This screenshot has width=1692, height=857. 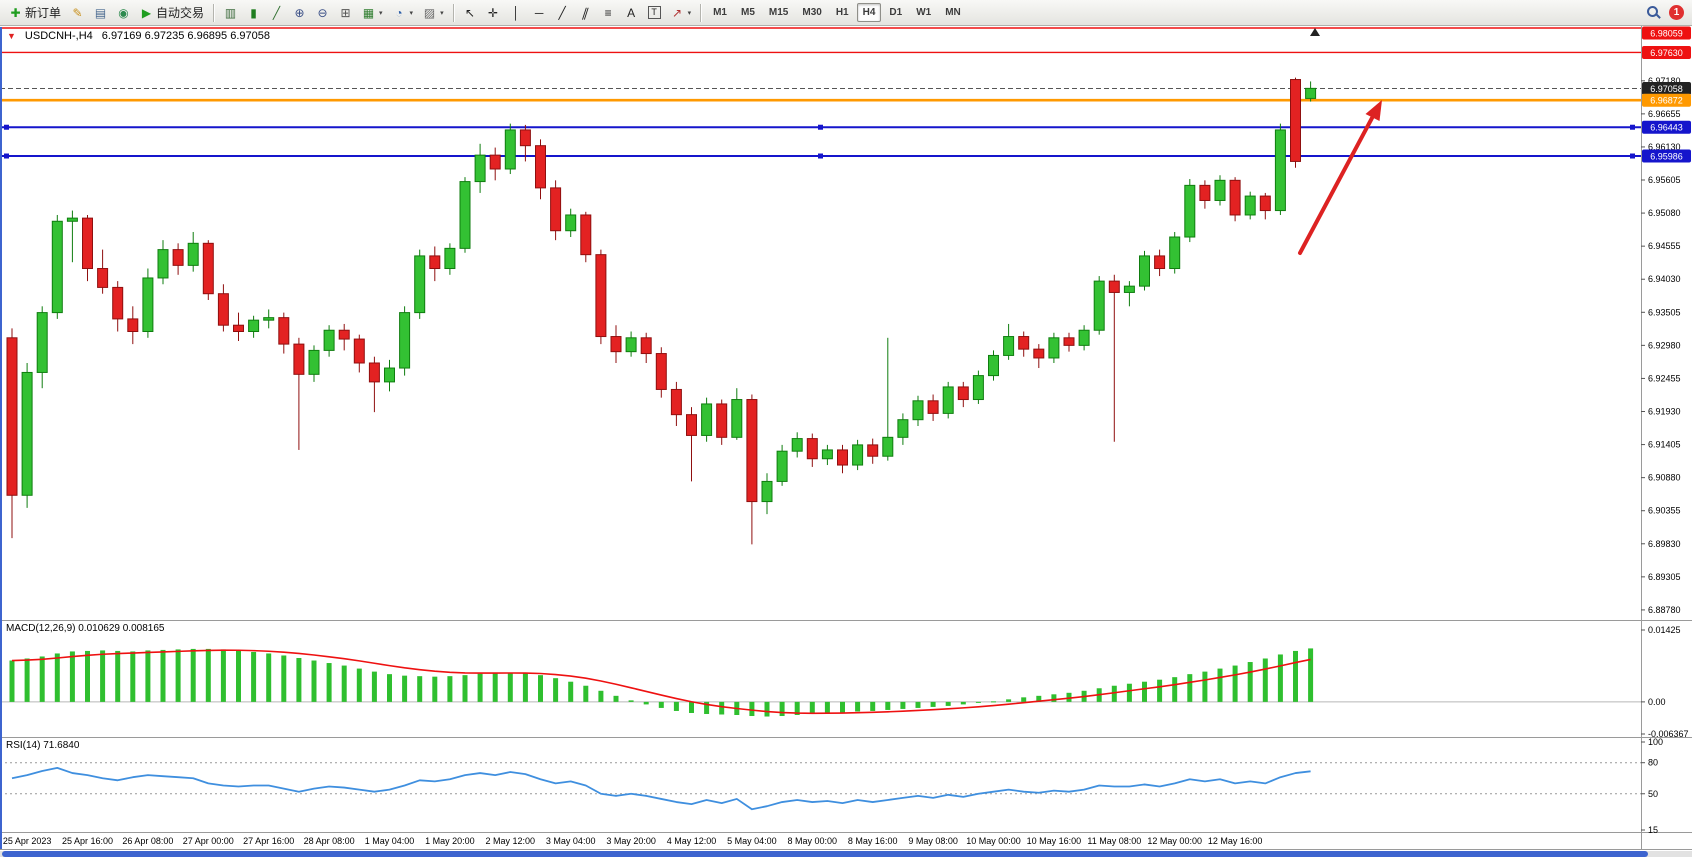 I want to click on zoom-out-button: ⊖, so click(x=322, y=13).